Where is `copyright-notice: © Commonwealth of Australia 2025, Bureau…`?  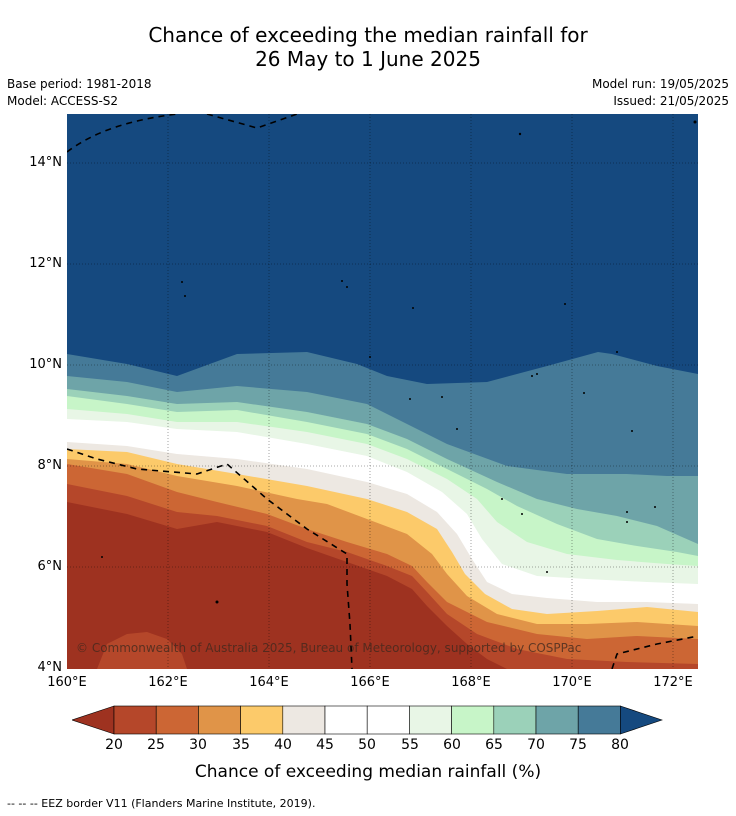 copyright-notice: © Commonwealth of Australia 2025, Bureau… is located at coordinates (329, 648).